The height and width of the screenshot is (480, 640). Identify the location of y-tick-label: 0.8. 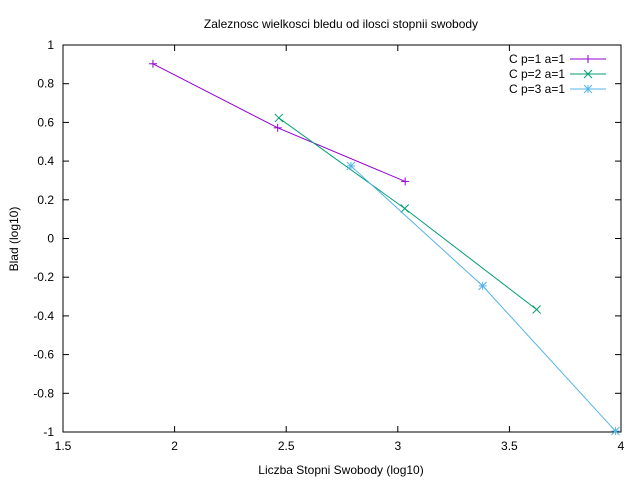
(45, 84).